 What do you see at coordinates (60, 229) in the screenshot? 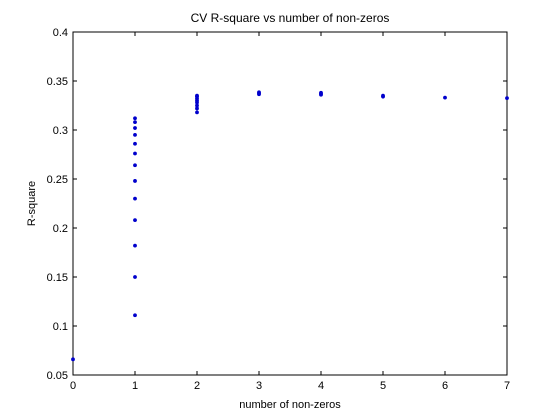
I see `y-tick-label: 0.2` at bounding box center [60, 229].